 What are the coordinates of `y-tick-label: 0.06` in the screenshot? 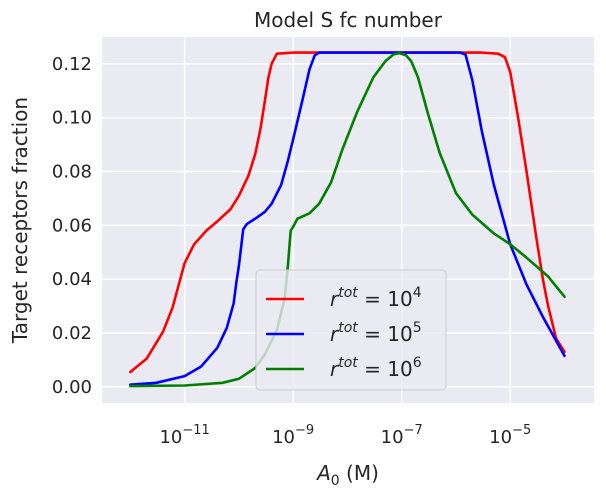 It's located at (72, 225).